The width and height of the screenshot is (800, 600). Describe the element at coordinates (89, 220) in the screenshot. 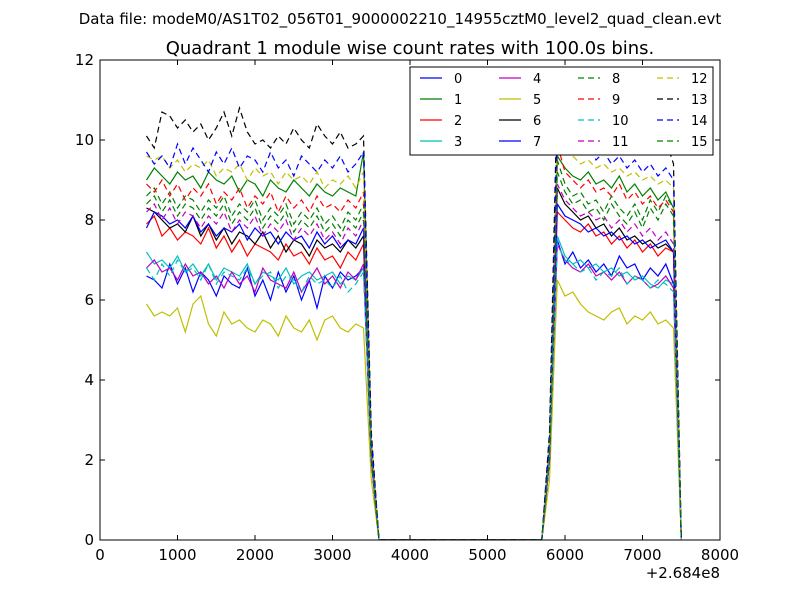

I see `y-tick-label: 8` at that location.